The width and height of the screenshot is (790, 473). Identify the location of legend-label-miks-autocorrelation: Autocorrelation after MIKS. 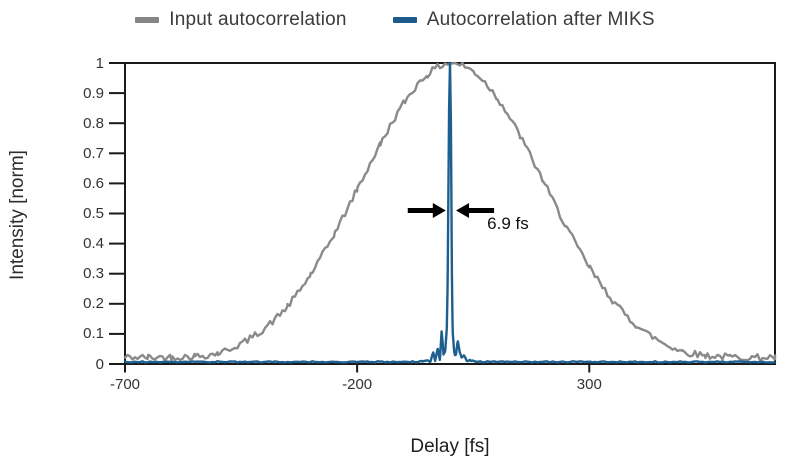
(540, 19).